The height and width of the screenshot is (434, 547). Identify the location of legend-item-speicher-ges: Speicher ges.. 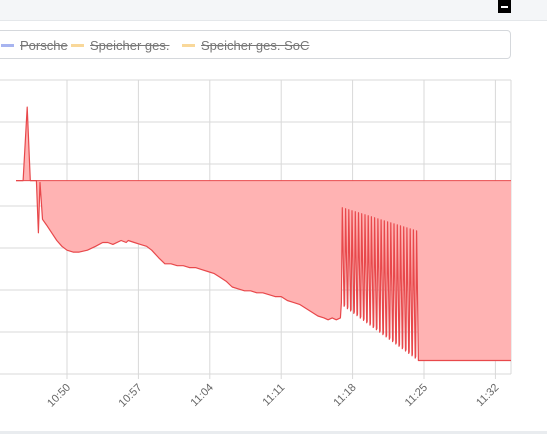
(120, 45).